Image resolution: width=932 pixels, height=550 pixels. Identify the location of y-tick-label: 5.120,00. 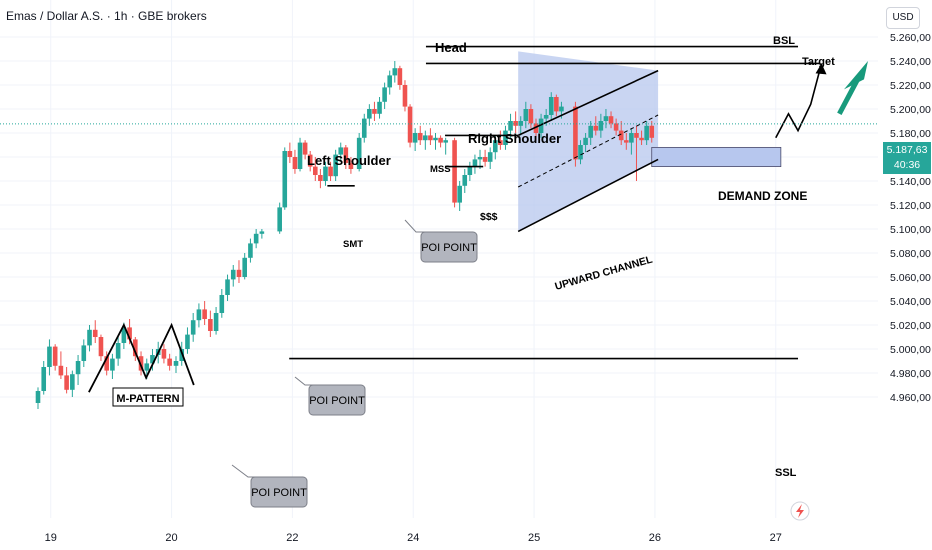
(910, 206).